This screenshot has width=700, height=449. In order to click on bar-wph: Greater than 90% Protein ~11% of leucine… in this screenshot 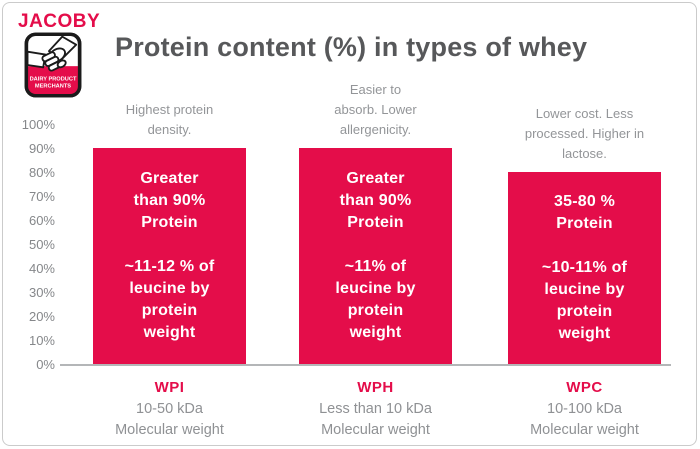, I will do `click(375, 256)`.